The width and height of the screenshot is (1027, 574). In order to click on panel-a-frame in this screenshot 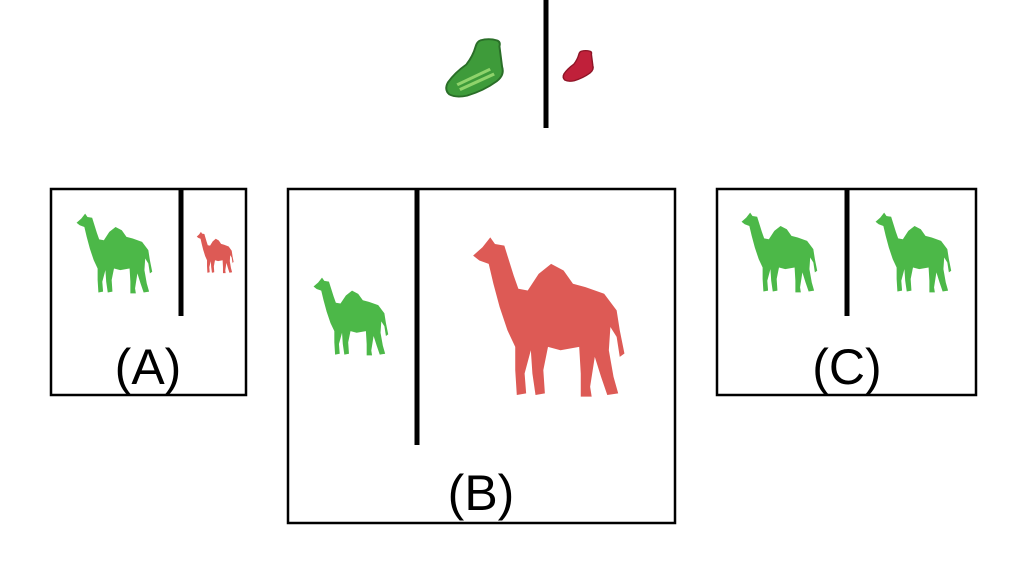, I will do `click(148, 292)`.